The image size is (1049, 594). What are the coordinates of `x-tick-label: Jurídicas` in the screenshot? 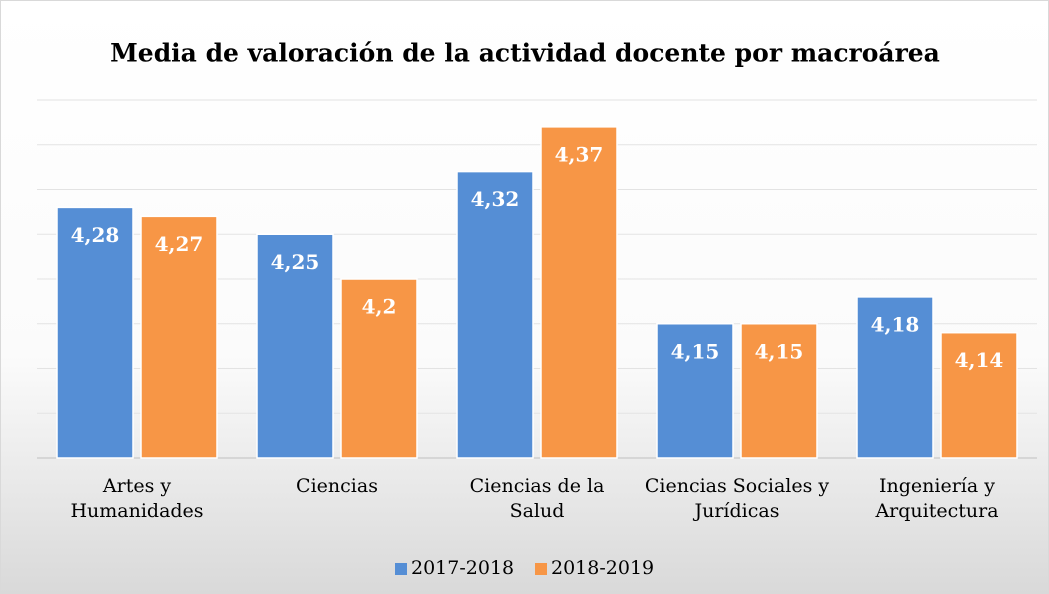 It's located at (736, 511).